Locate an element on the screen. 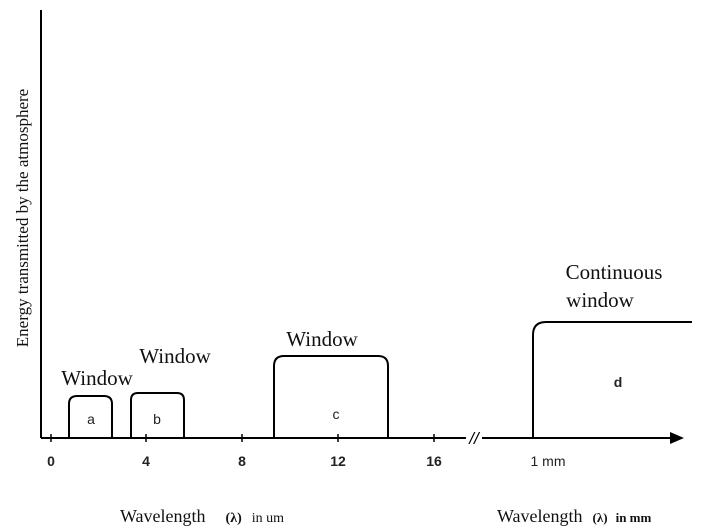  window-d-letter: d is located at coordinates (618, 382).